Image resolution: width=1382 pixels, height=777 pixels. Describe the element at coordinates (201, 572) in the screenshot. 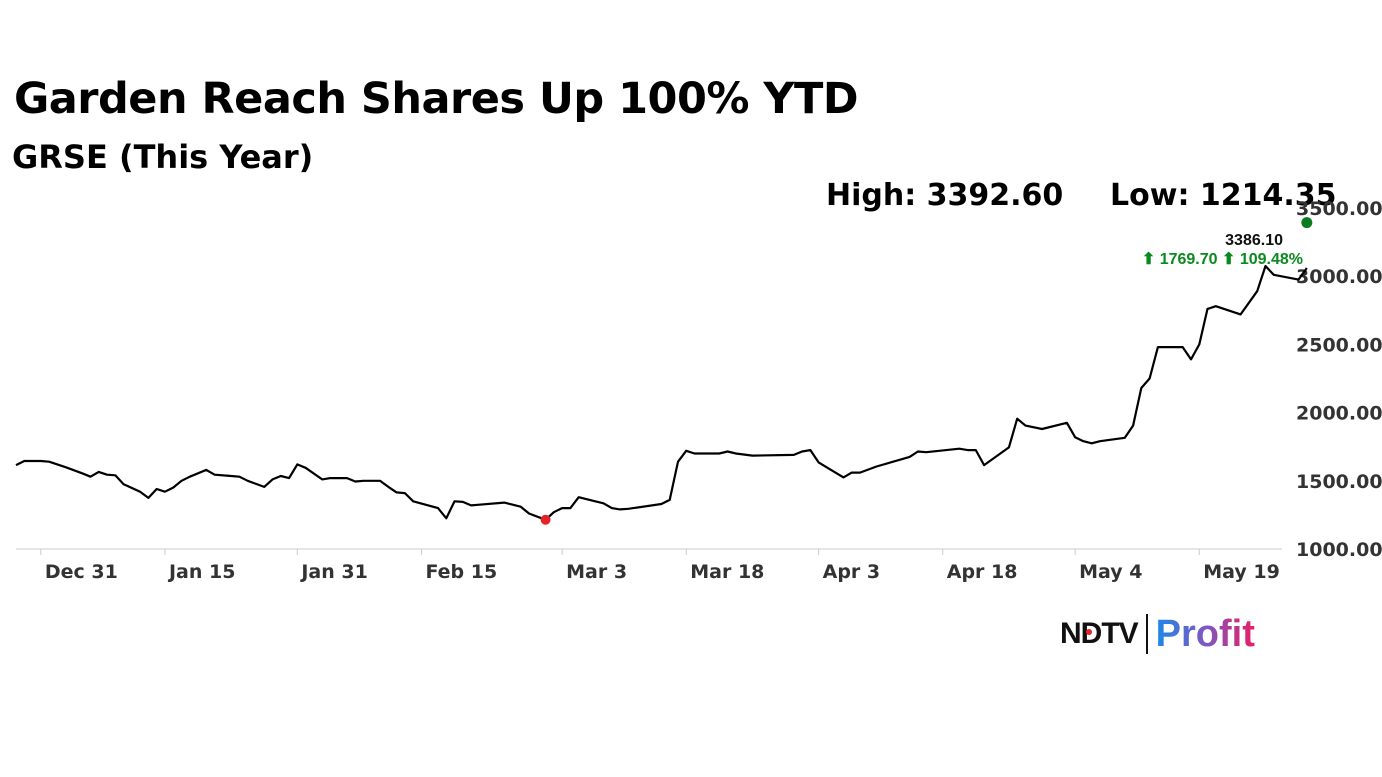

I see `x-tick-label: Jan 15` at that location.